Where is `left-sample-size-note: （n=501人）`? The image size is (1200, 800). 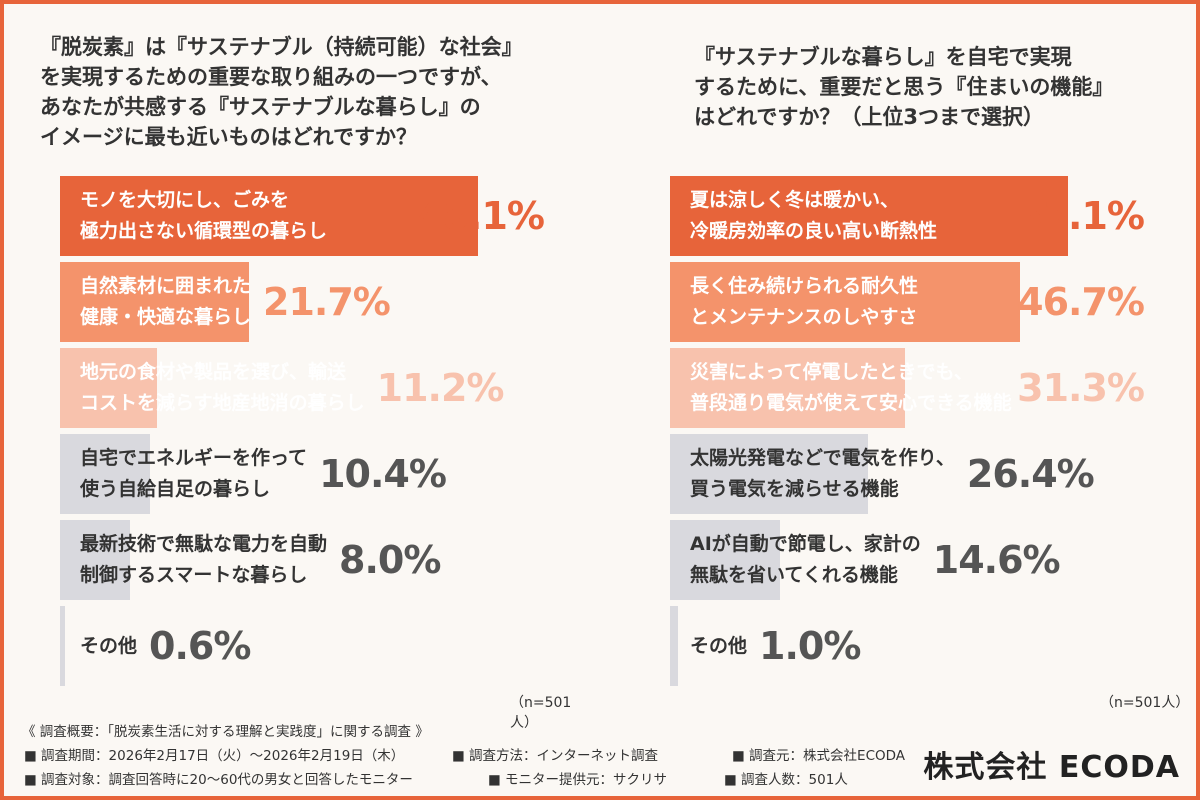
left-sample-size-note: （n=501人） is located at coordinates (541, 713).